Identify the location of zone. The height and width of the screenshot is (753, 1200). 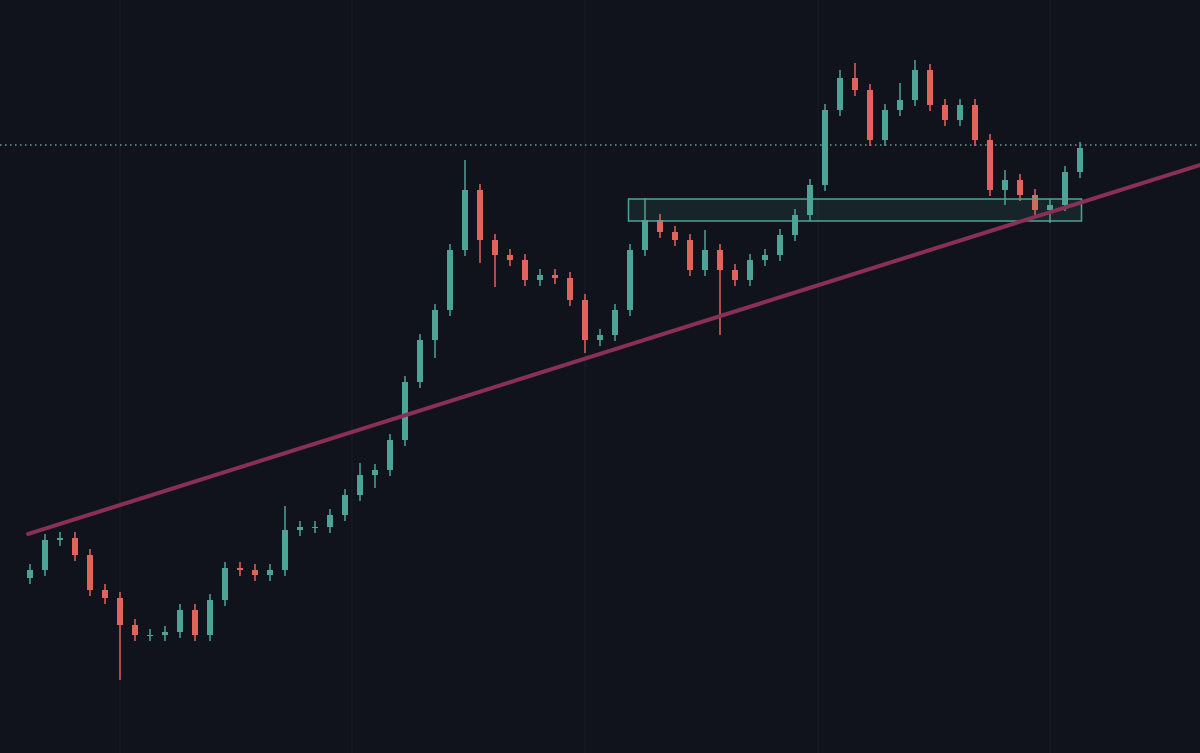
(855, 210).